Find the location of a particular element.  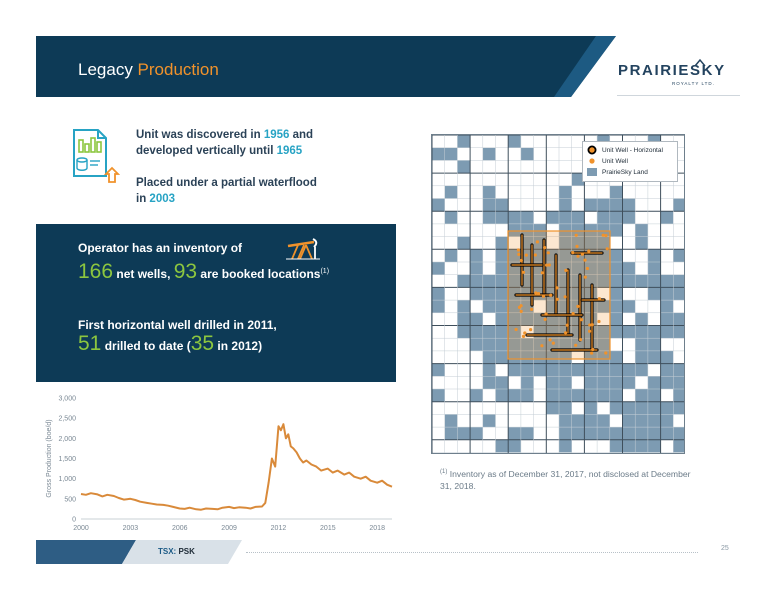

legend-item-unit-well: Unit Well is located at coordinates (630, 161).